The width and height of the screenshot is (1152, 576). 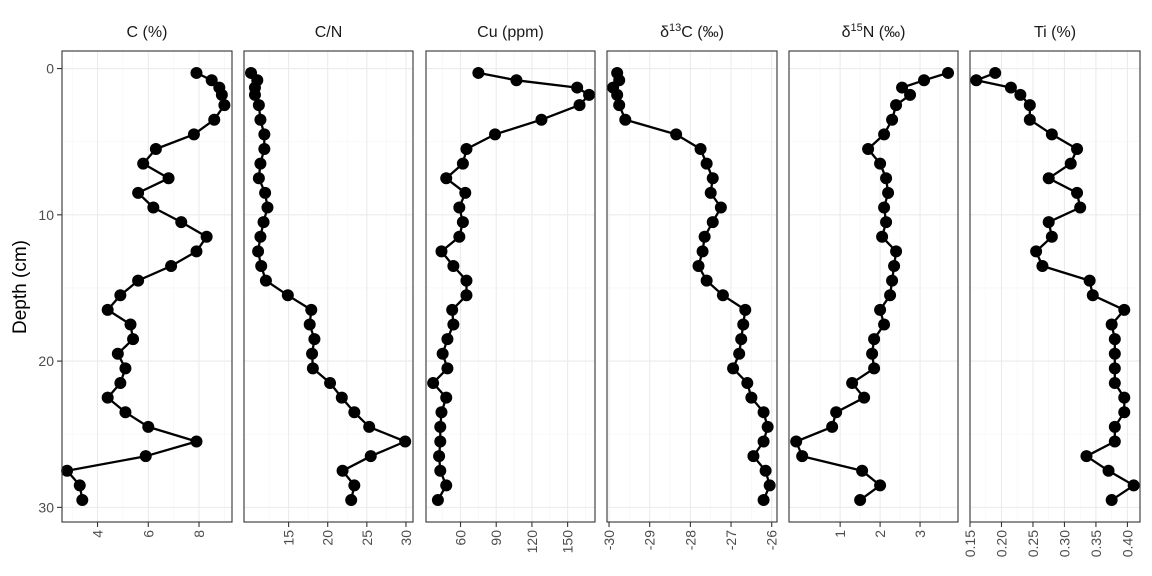 What do you see at coordinates (692, 31) in the screenshot?
I see `panel-title-d13c: δ13C (‰)` at bounding box center [692, 31].